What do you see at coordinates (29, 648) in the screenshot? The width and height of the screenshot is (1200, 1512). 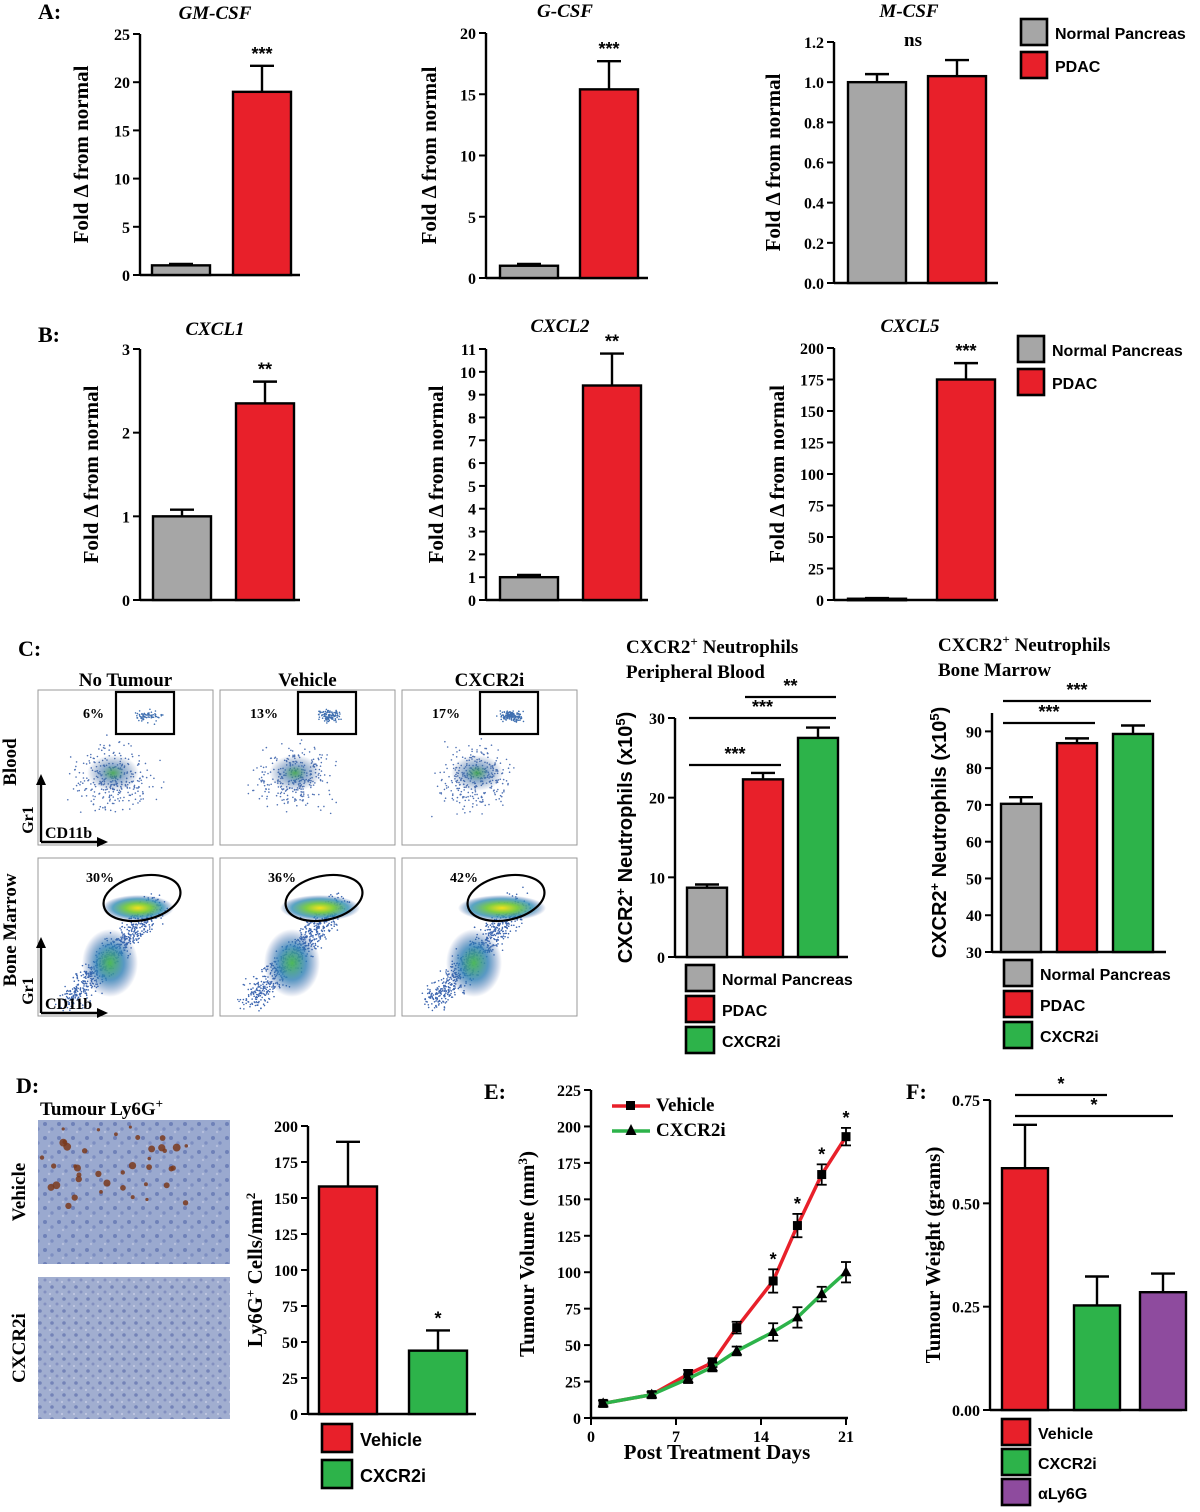 I see `panel-label: C:` at bounding box center [29, 648].